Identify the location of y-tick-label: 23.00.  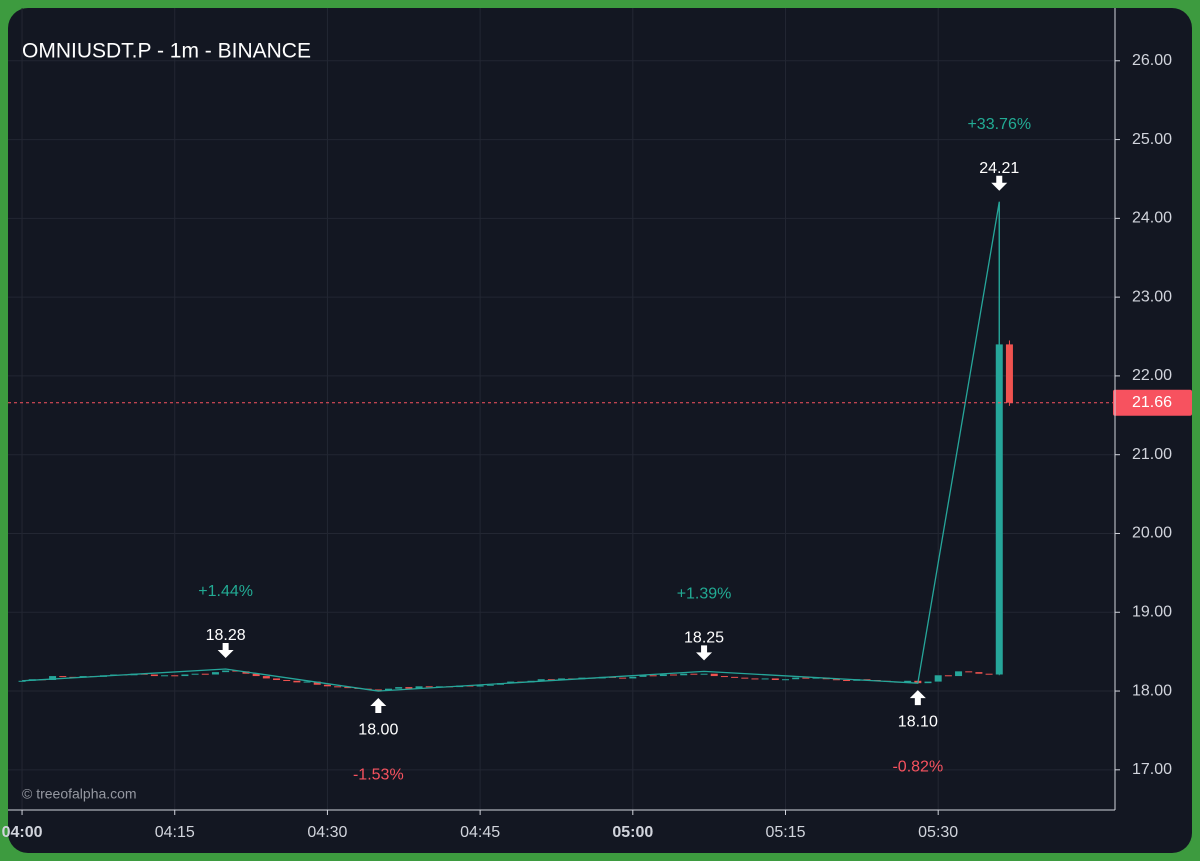
(1152, 296).